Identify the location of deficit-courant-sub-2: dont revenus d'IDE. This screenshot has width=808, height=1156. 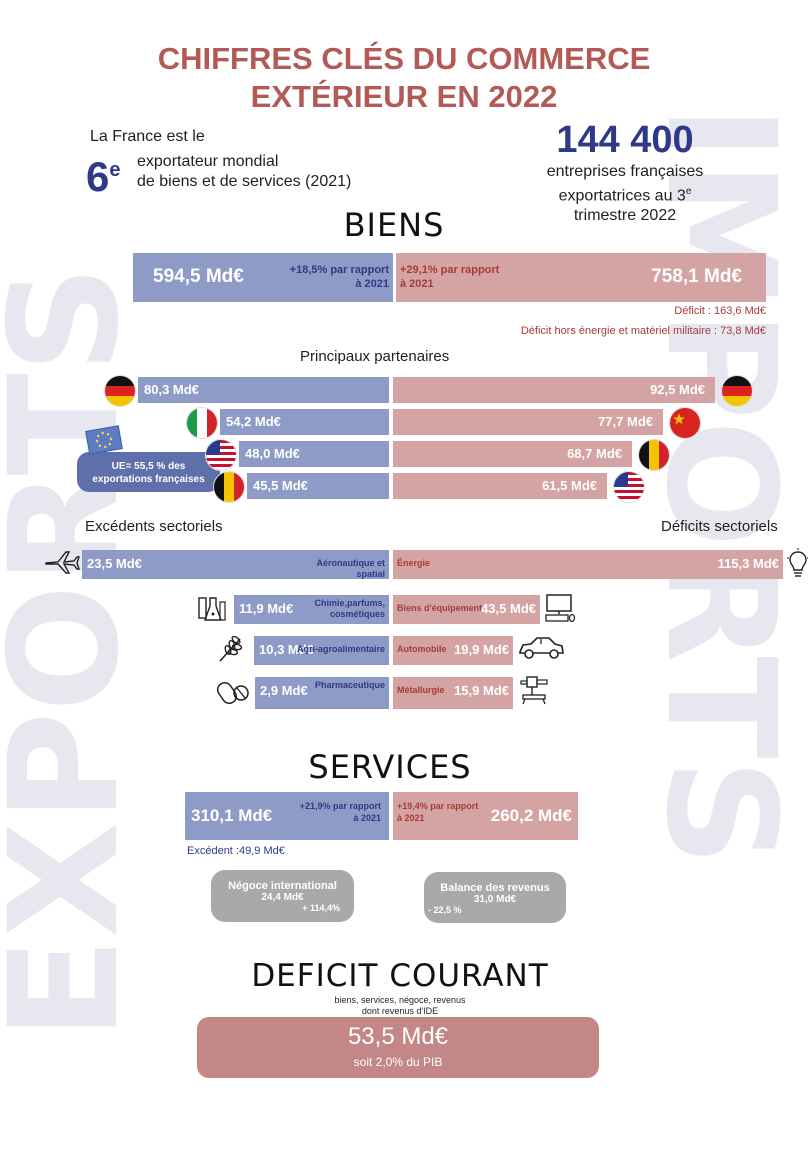
(400, 1011).